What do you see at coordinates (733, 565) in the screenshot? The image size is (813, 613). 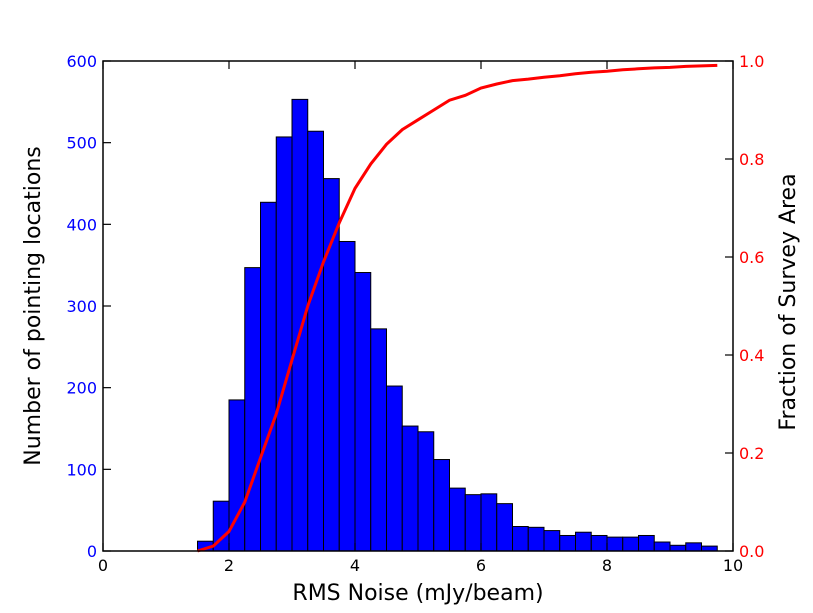 I see `x-tick-label: 10` at bounding box center [733, 565].